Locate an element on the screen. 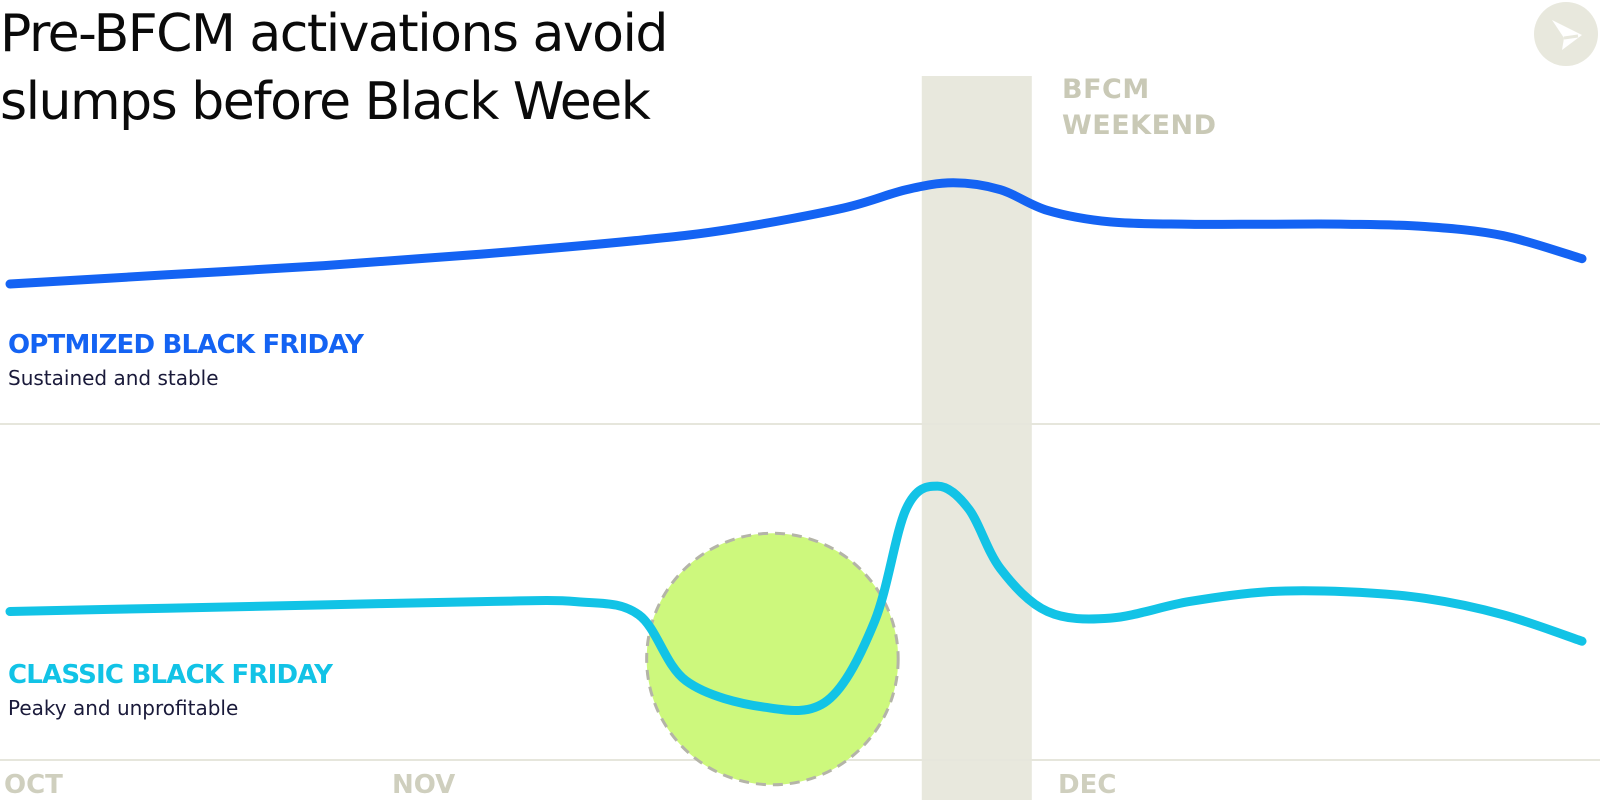 The height and width of the screenshot is (800, 1600). band-label-line-2: WEEKEND is located at coordinates (1139, 125).